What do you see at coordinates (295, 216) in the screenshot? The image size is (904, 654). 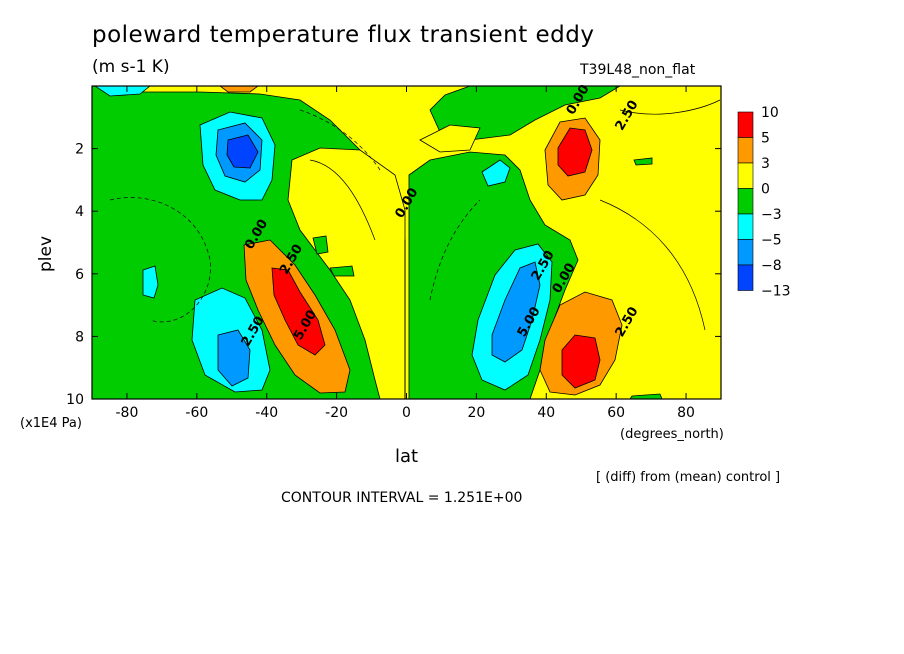 I see `negative-contours` at bounding box center [295, 216].